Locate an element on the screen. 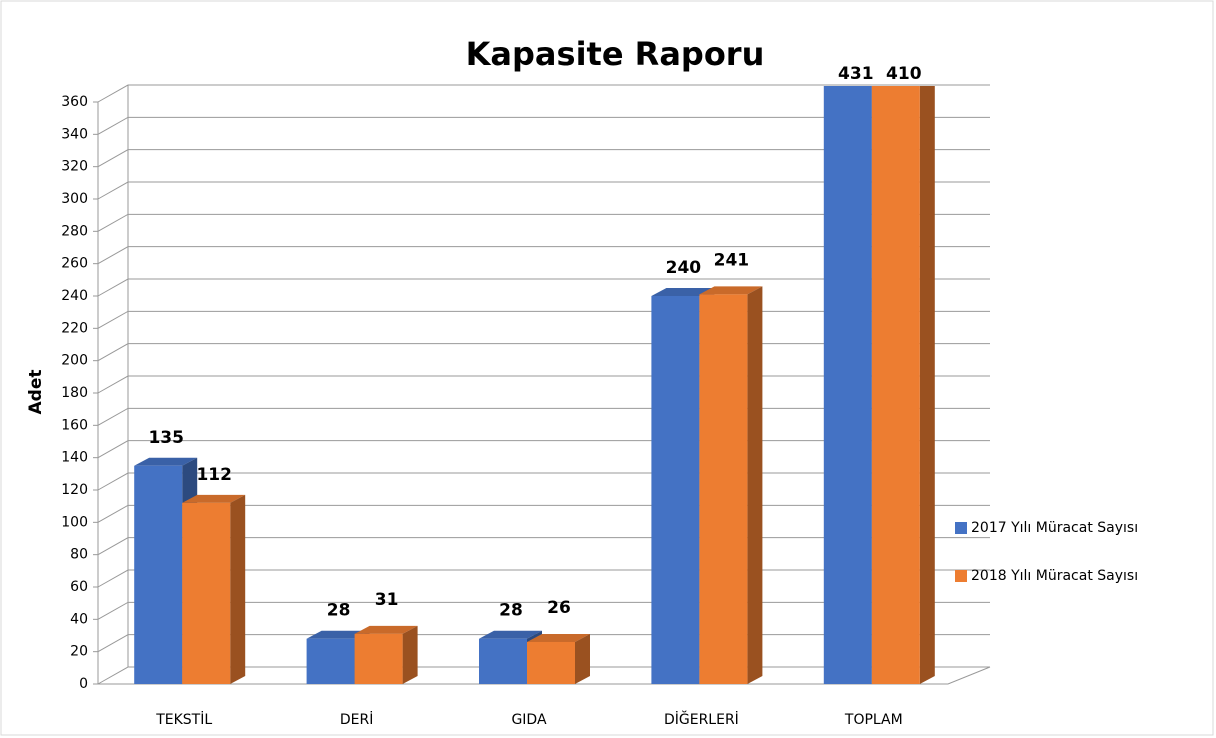 The width and height of the screenshot is (1216, 738). legend-label: 2018 Yılı Müracat Sayısı is located at coordinates (1054, 576).